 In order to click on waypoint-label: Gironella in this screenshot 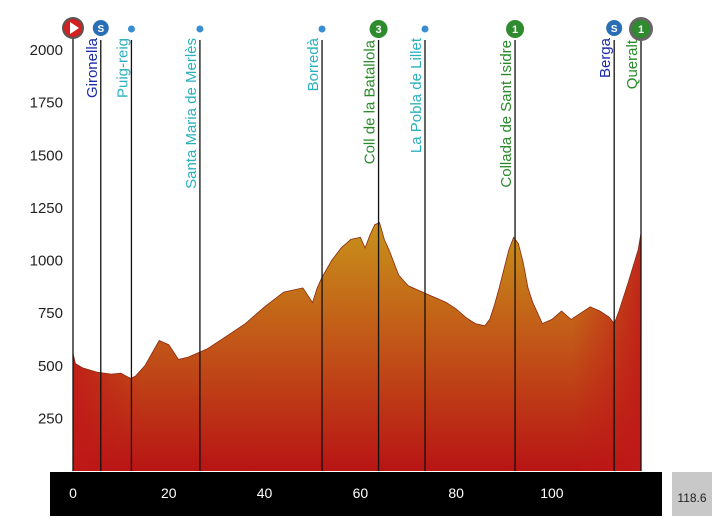, I will do `click(92, 67)`.